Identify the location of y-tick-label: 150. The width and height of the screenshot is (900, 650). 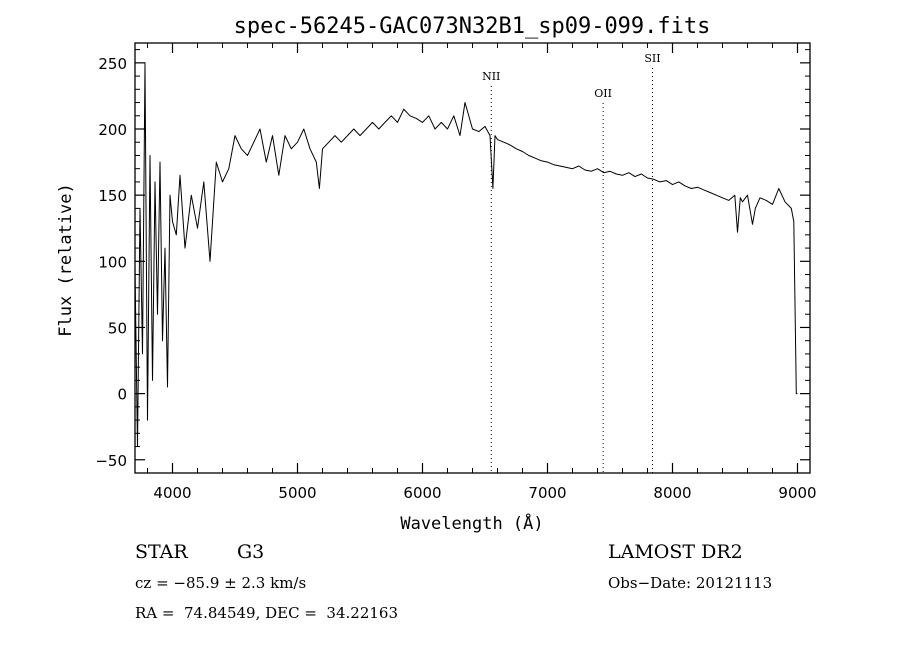
(112, 196).